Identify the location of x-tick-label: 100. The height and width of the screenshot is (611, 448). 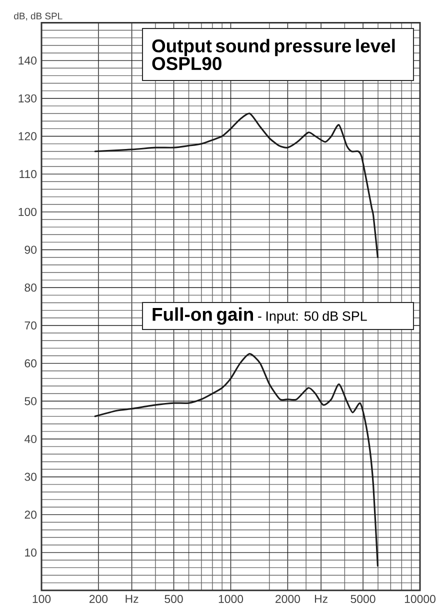
(41, 599).